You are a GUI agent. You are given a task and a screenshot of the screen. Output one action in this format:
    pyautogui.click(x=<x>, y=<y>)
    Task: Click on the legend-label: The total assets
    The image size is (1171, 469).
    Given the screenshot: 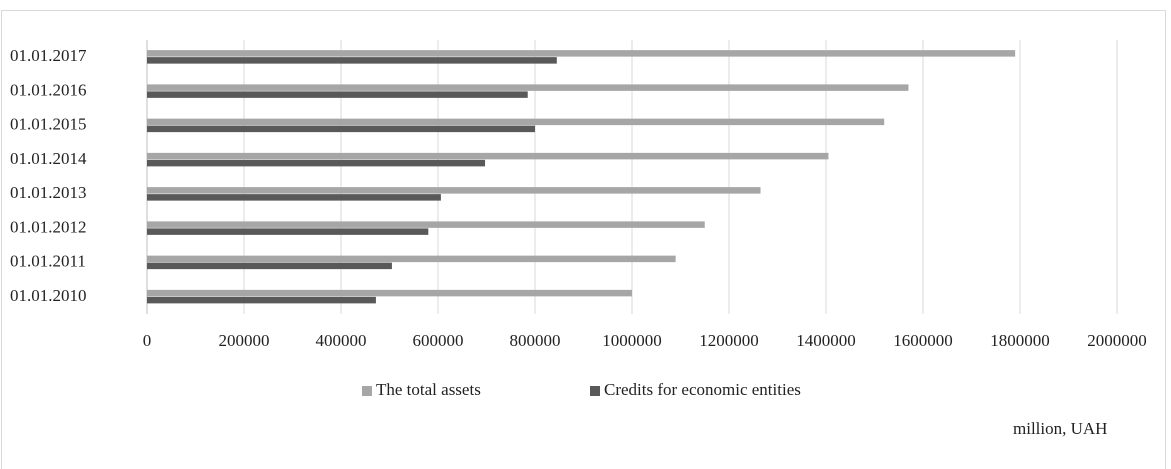 What is the action you would take?
    pyautogui.click(x=428, y=389)
    